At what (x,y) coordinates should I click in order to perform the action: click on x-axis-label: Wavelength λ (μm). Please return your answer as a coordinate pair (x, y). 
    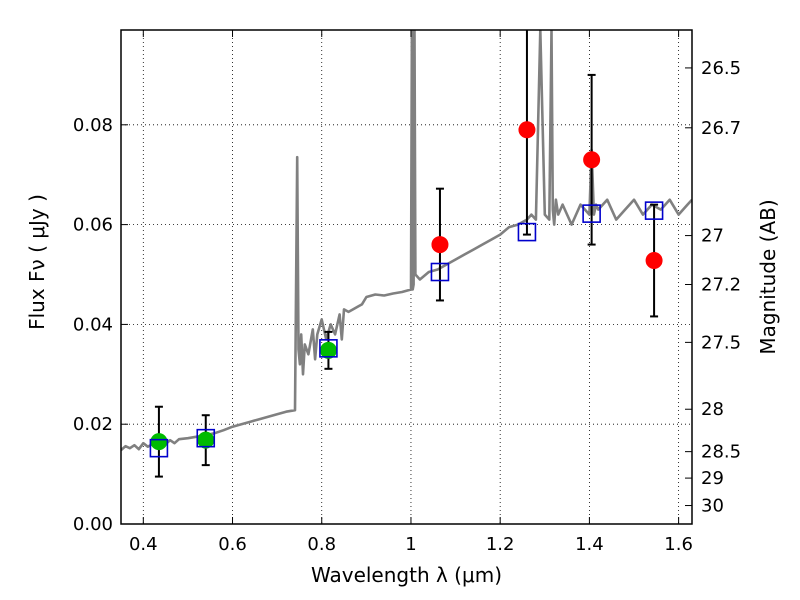
    Looking at the image, I should click on (406, 575).